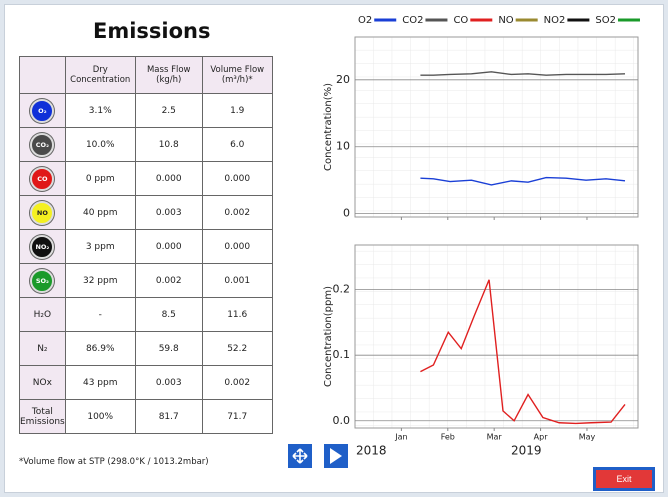 The image size is (668, 497). Describe the element at coordinates (168, 348) in the screenshot. I see `table-cell: 59.8` at that location.